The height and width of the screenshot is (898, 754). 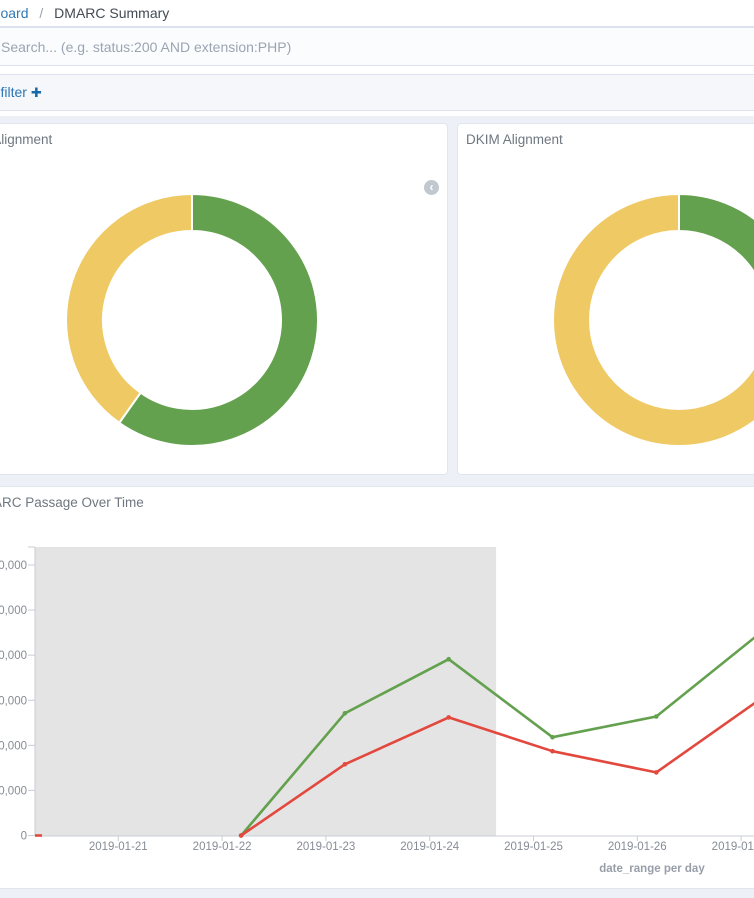 What do you see at coordinates (497, 768) in the screenshot?
I see `red-line-series` at bounding box center [497, 768].